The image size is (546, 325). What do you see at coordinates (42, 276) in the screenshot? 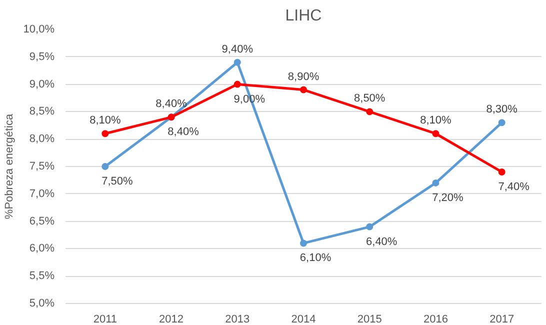
I see `y-tick-label: 5,5%` at bounding box center [42, 276].